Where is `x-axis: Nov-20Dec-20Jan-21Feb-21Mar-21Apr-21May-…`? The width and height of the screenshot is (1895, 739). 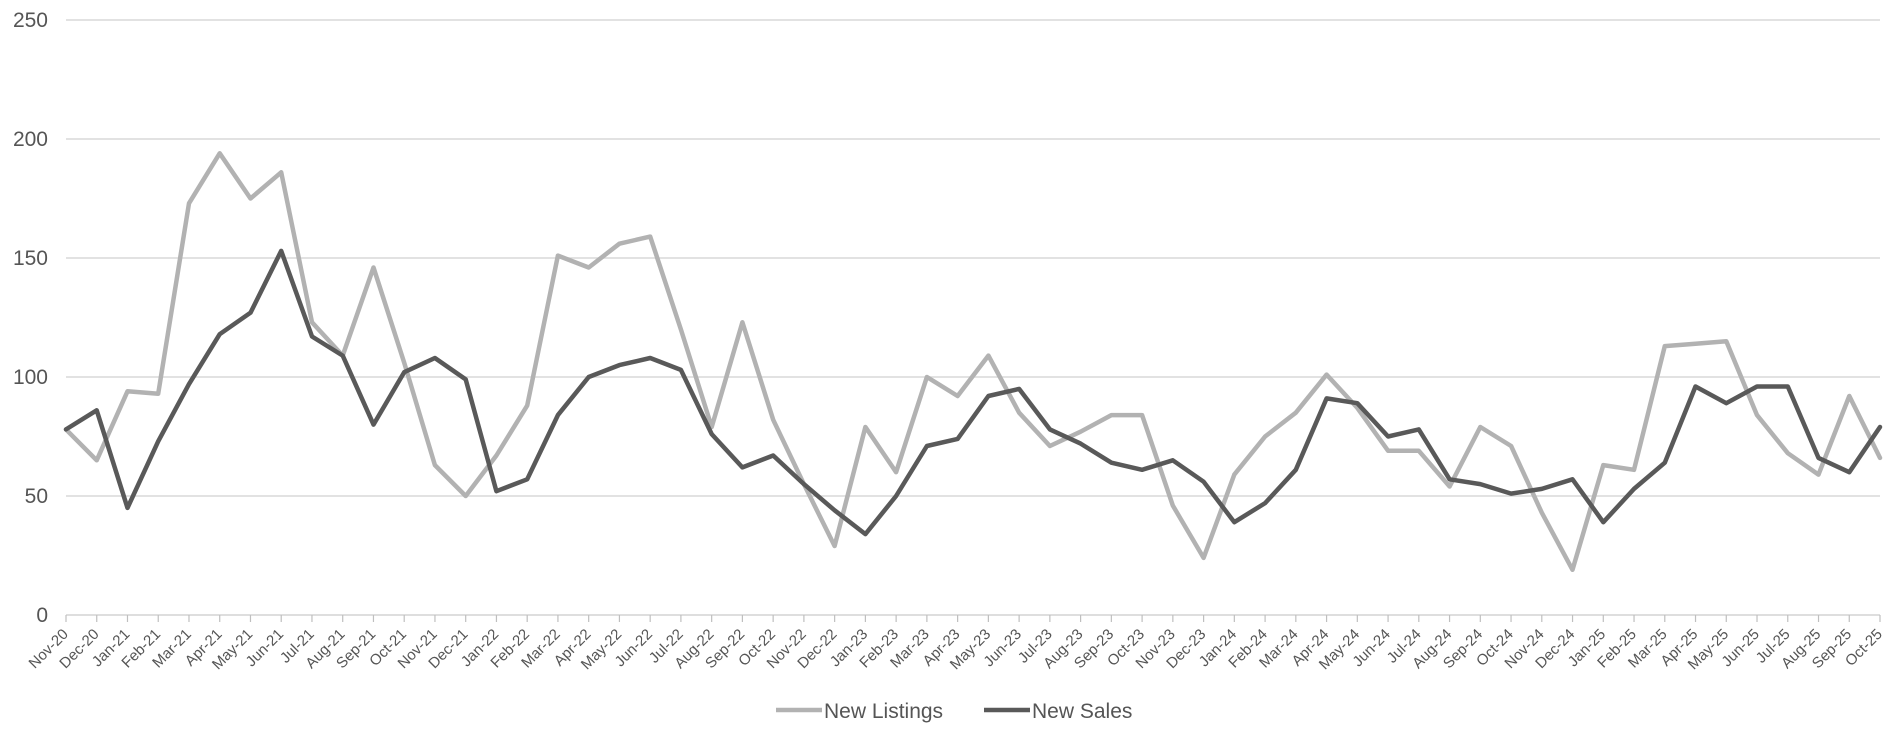
x-axis: Nov-20Dec-20Jan-21Feb-21Mar-21Apr-21May-… is located at coordinates (956, 643).